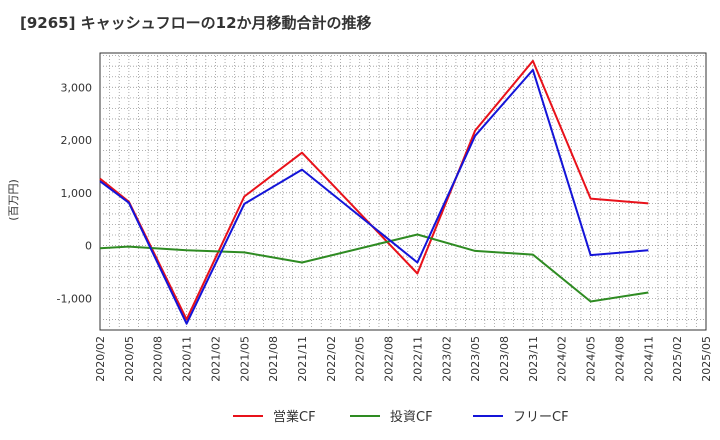 Image resolution: width=720 pixels, height=440 pixels. I want to click on y-tick-label: 1,000, so click(77, 193).